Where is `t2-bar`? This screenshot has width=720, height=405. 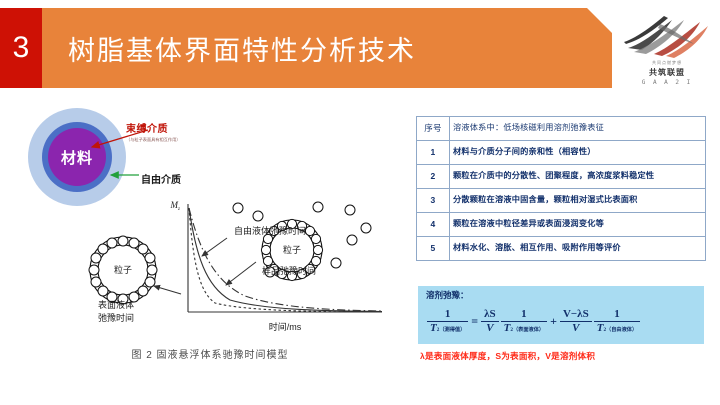 t2-bar is located at coordinates (524, 321).